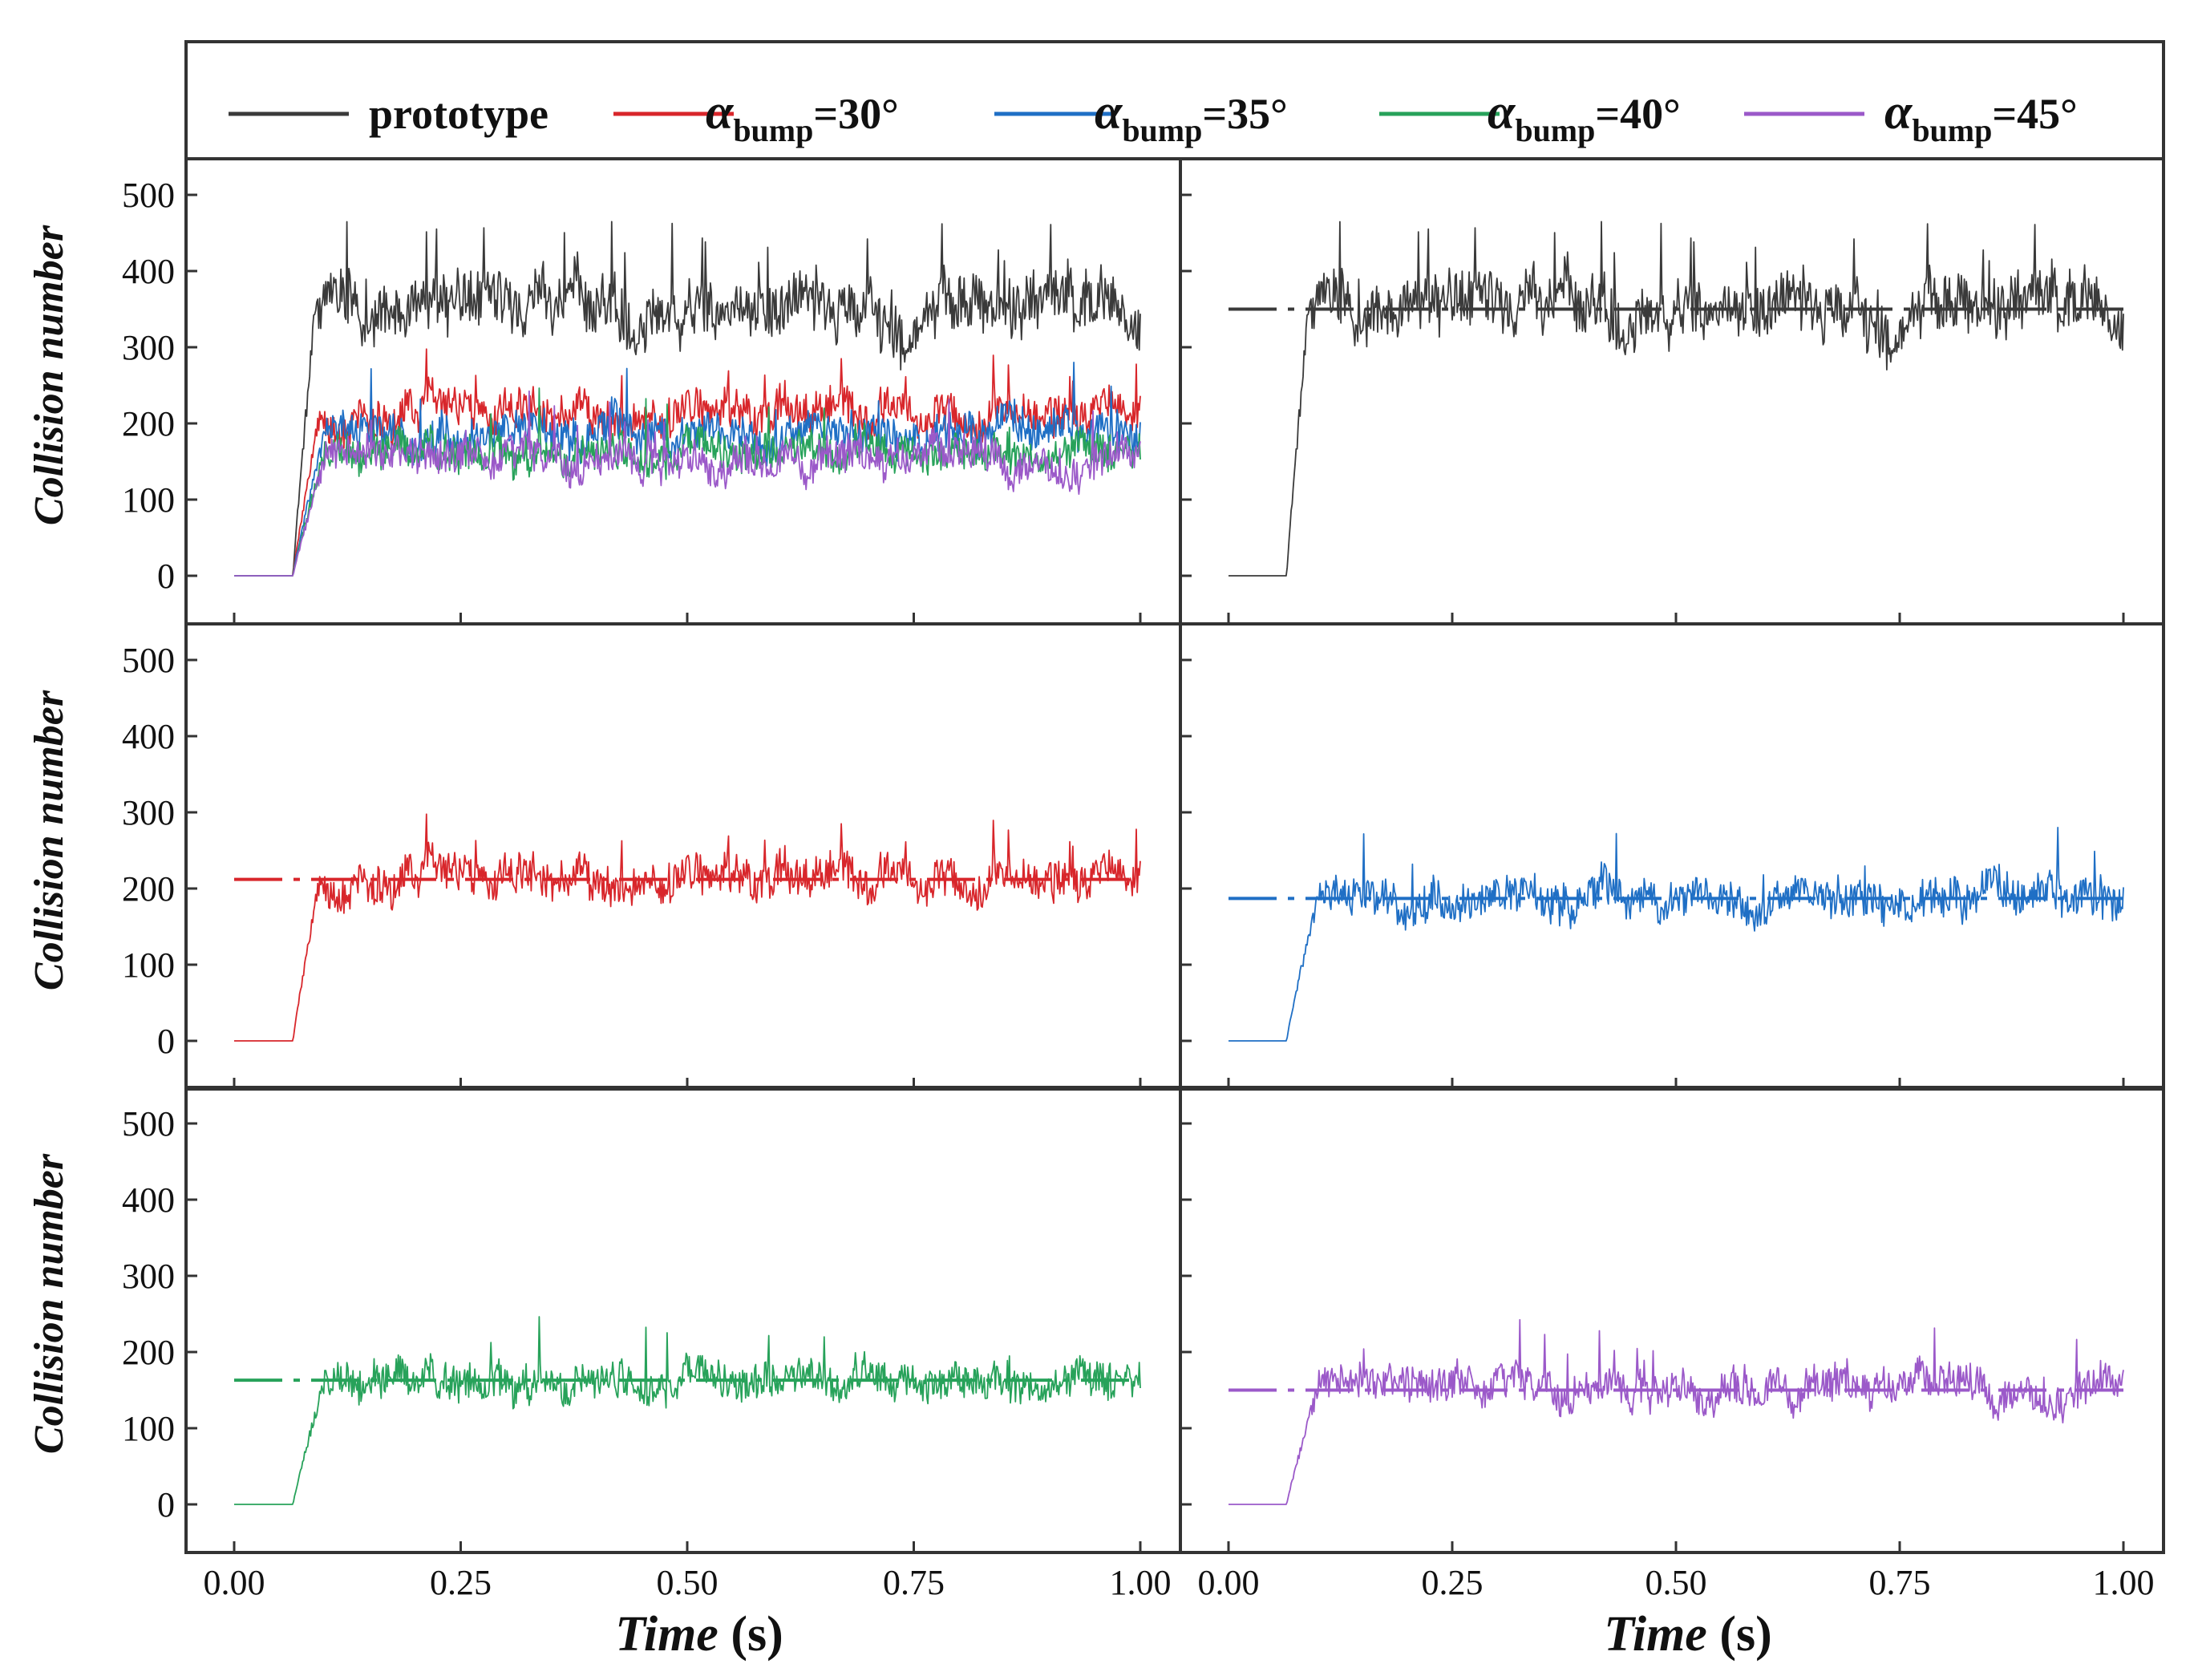 The image size is (2198, 1680). What do you see at coordinates (720, 113) in the screenshot?
I see `legend-alpha-1: α` at bounding box center [720, 113].